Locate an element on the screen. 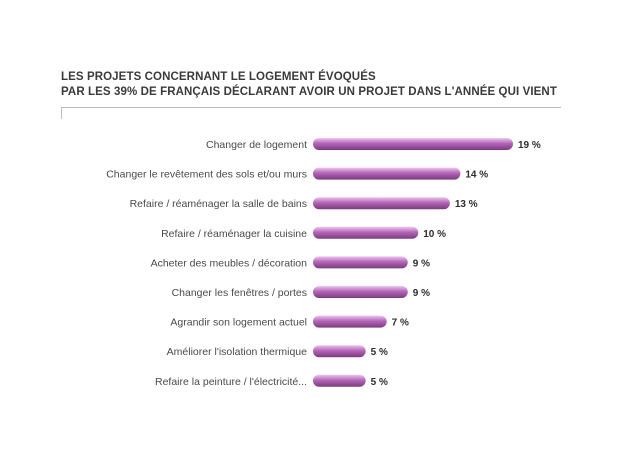 The height and width of the screenshot is (465, 620). value-label: 7 % is located at coordinates (400, 323).